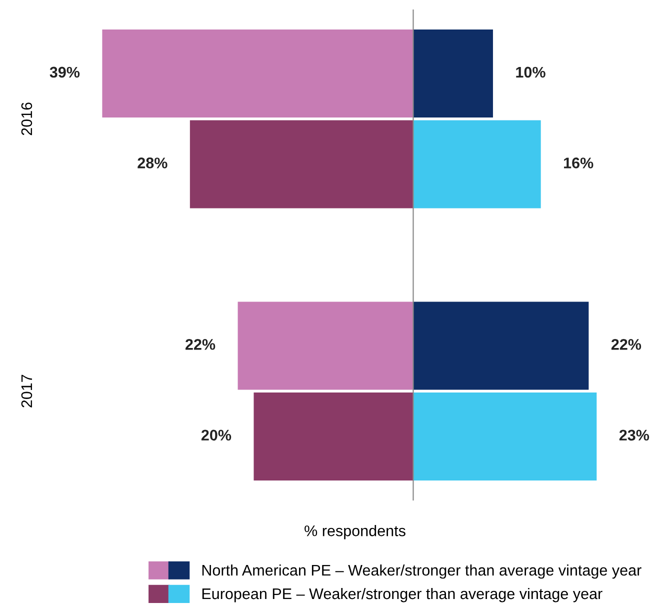 Image resolution: width=661 pixels, height=616 pixels. Describe the element at coordinates (422, 571) in the screenshot. I see `legend-label: North American PE – Weaker/stronger than average vintage year` at that location.